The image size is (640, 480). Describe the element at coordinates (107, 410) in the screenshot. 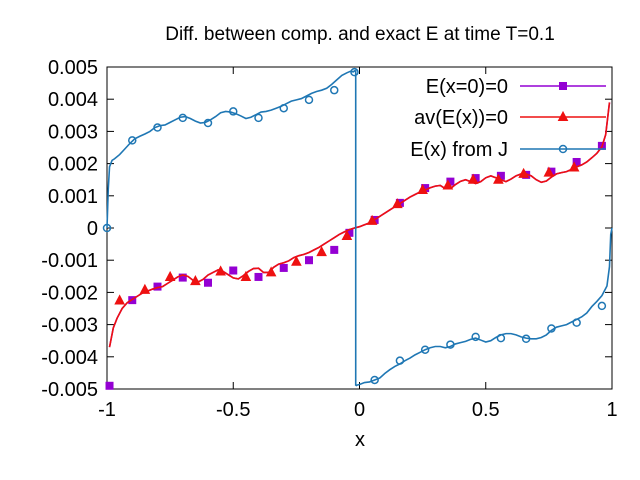

I see `x-tick-label: -1` at that location.